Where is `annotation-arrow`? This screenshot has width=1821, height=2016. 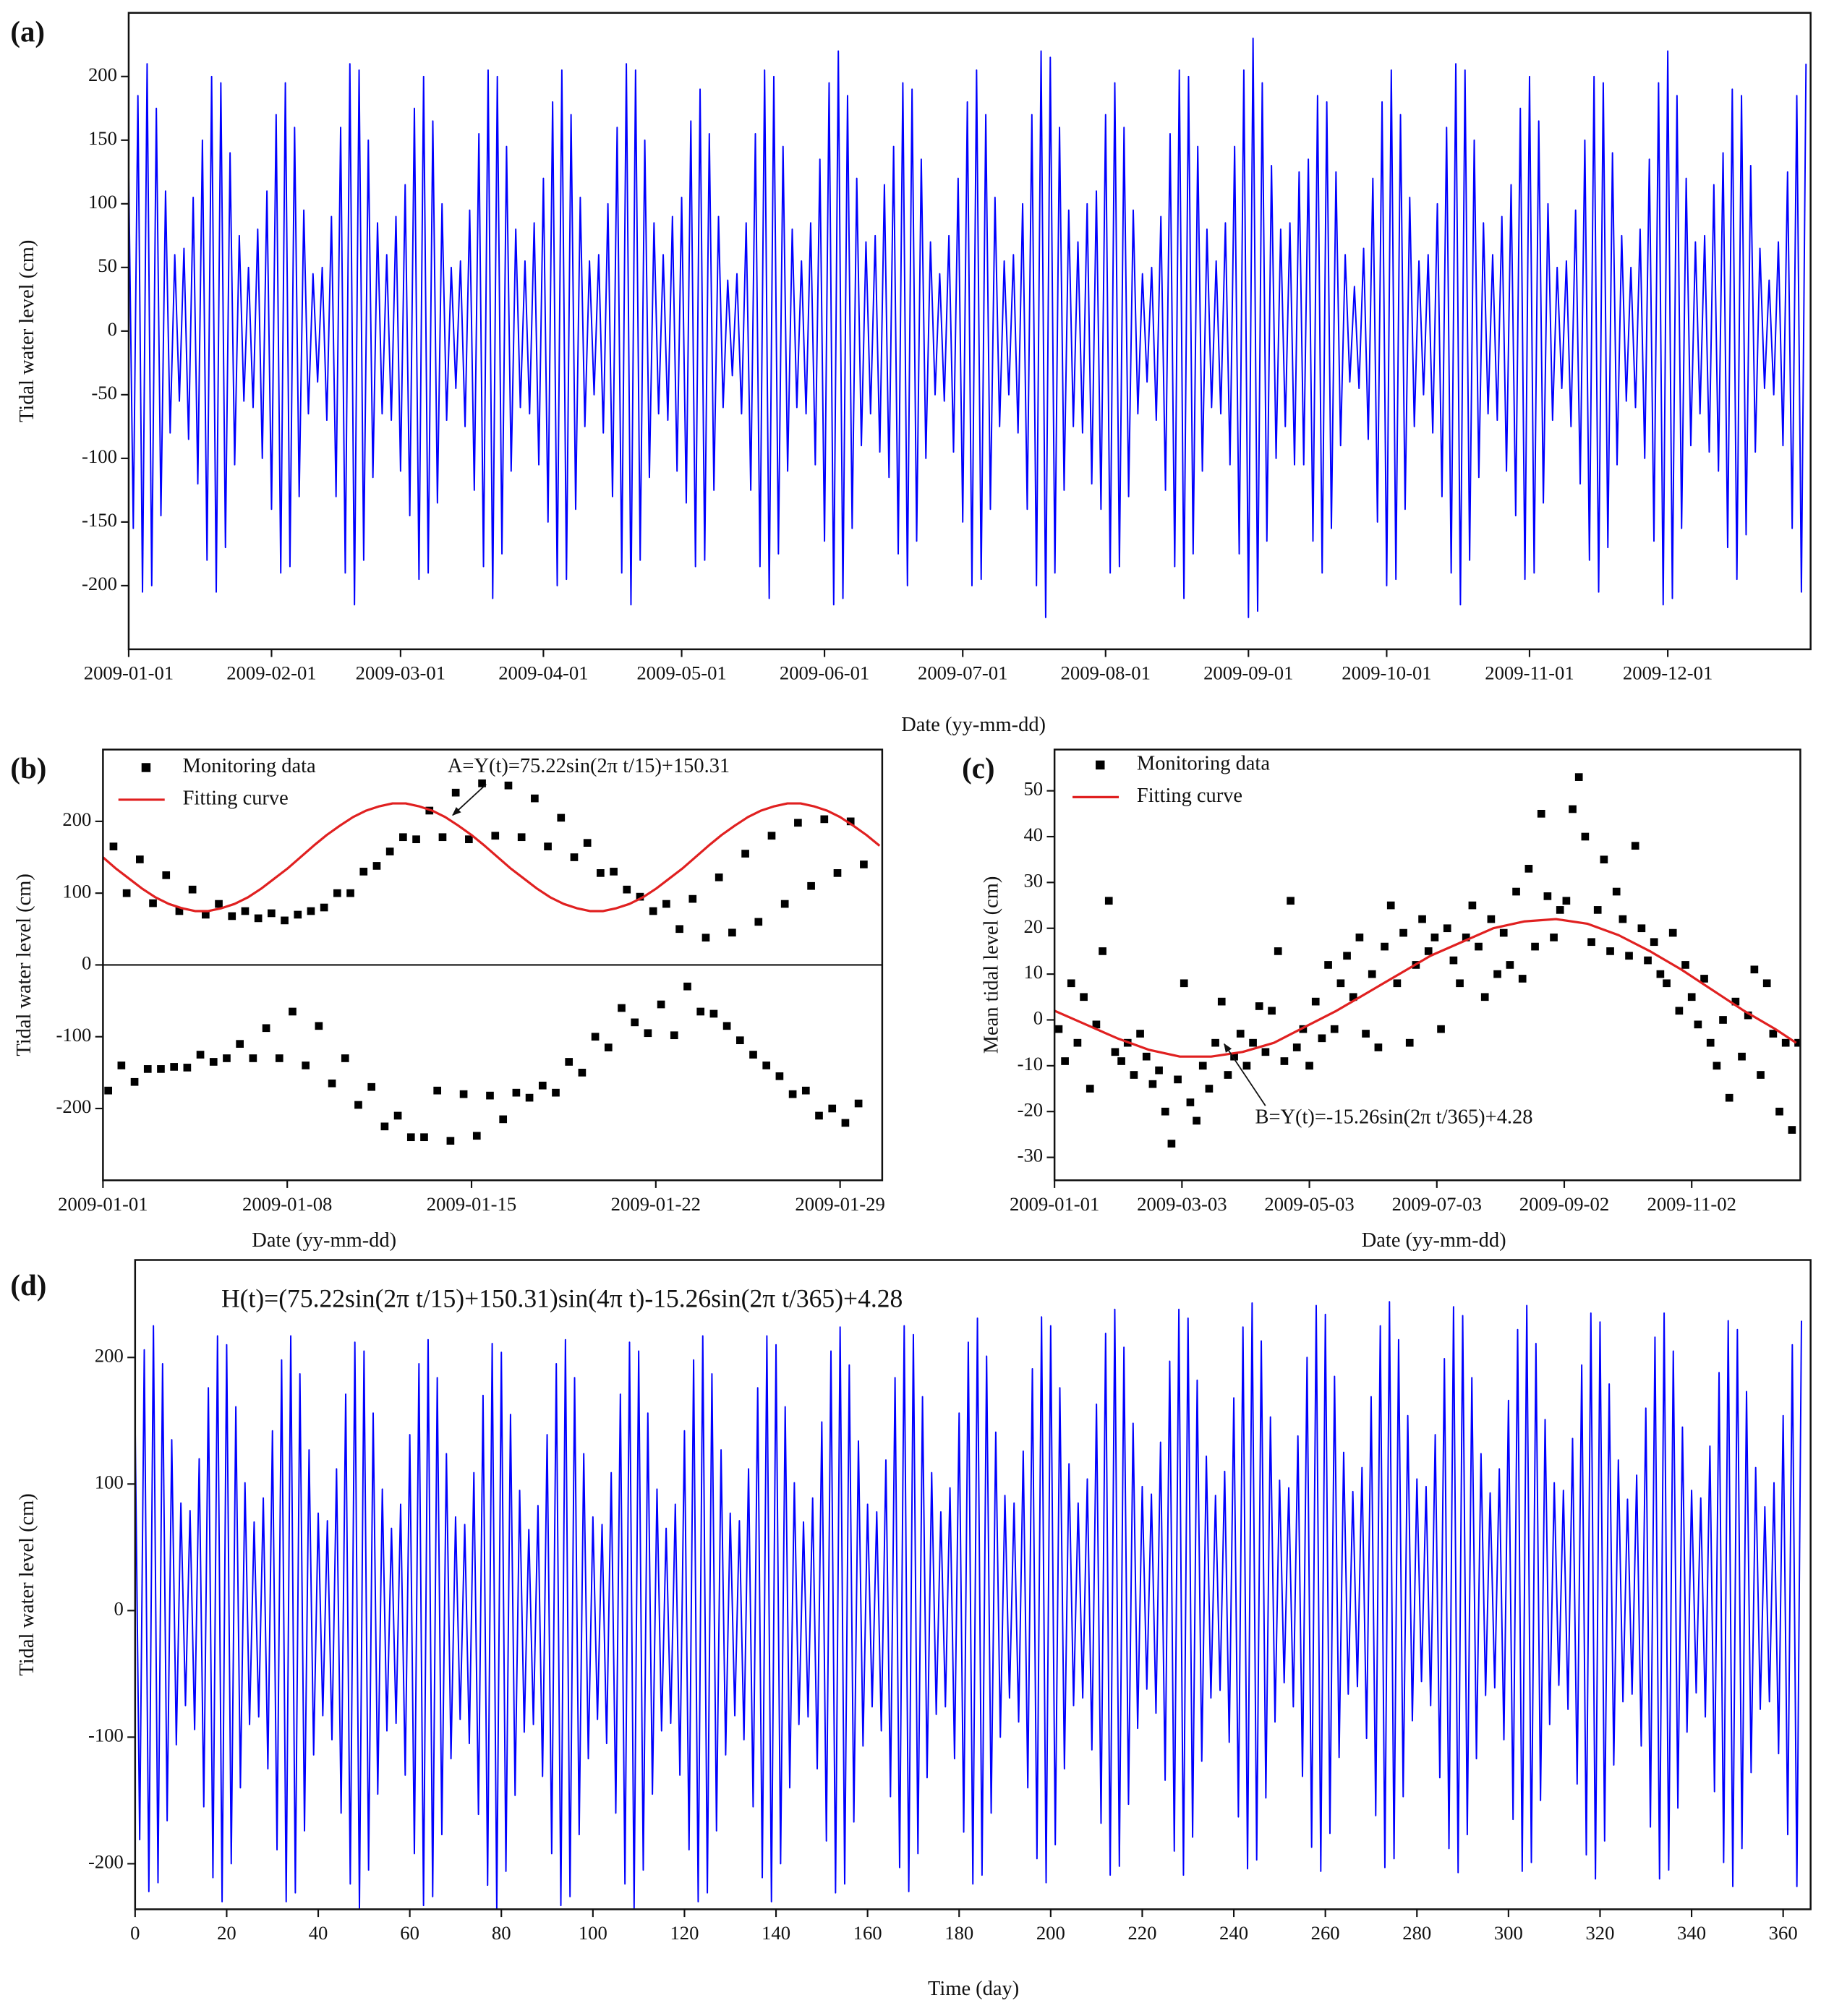 annotation-arrow is located at coordinates (469, 799).